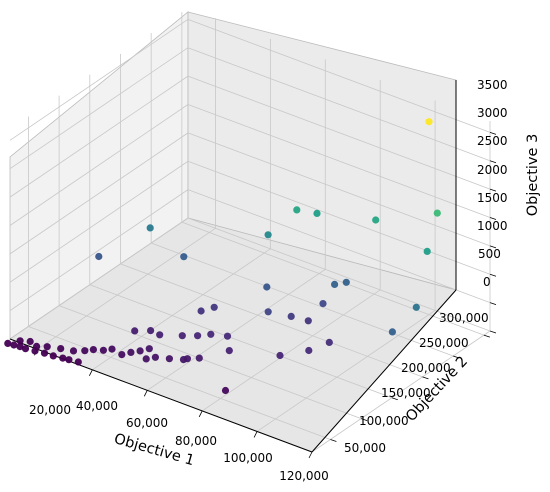 The height and width of the screenshot is (492, 550). Describe the element at coordinates (304, 476) in the screenshot. I see `x-tick-label: 120,000` at that location.